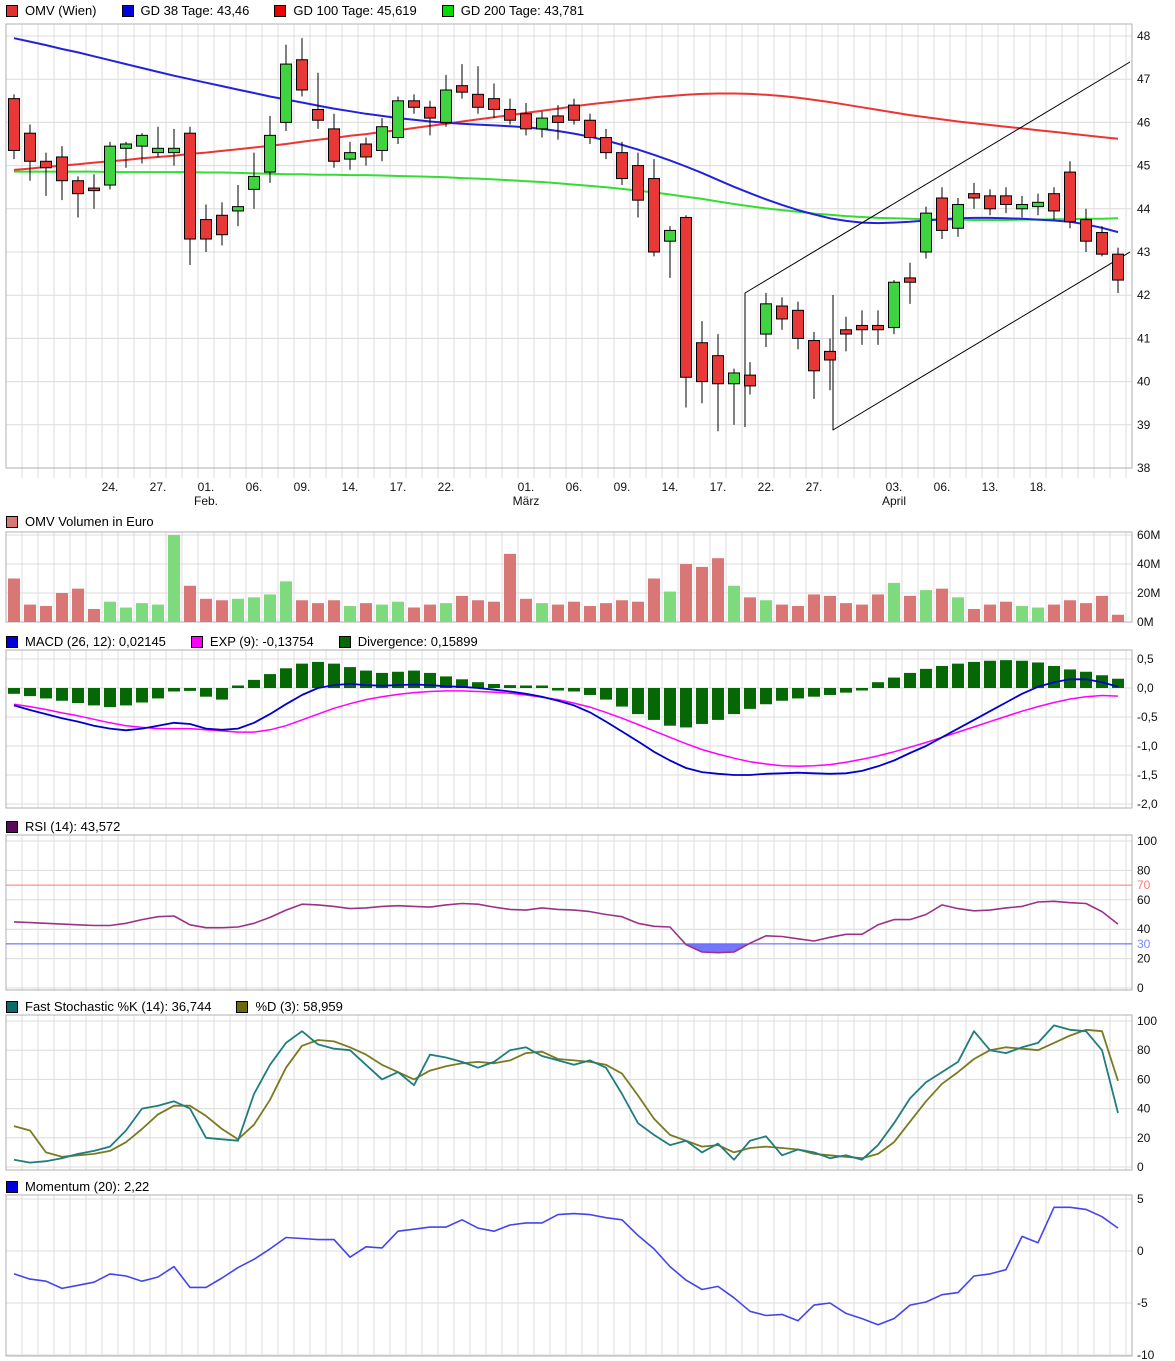 This screenshot has height=1361, width=1175. What do you see at coordinates (110, 487) in the screenshot?
I see `axis-tick-label: 24.` at bounding box center [110, 487].